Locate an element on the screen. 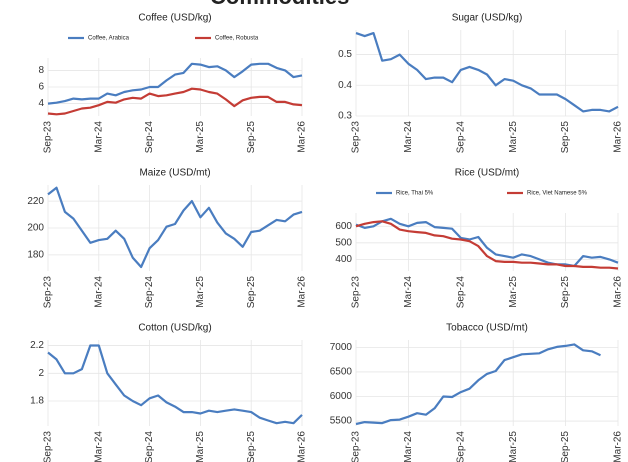 This screenshot has width=628, height=462. y-tick-label: 0.3 is located at coordinates (345, 116).